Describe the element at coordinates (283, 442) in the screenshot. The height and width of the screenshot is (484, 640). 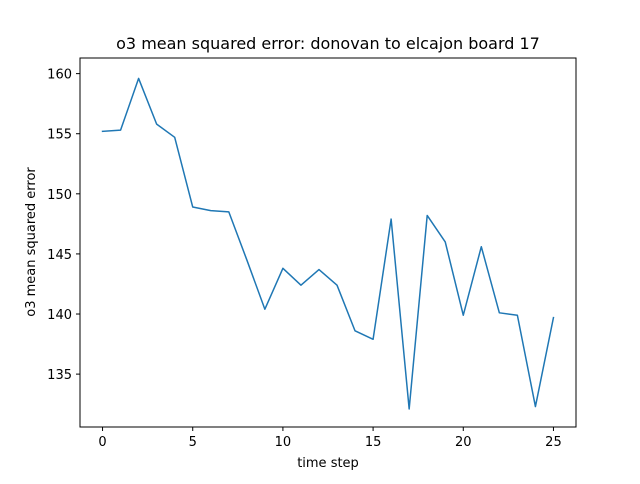
I see `x-tick-label: 10` at that location.